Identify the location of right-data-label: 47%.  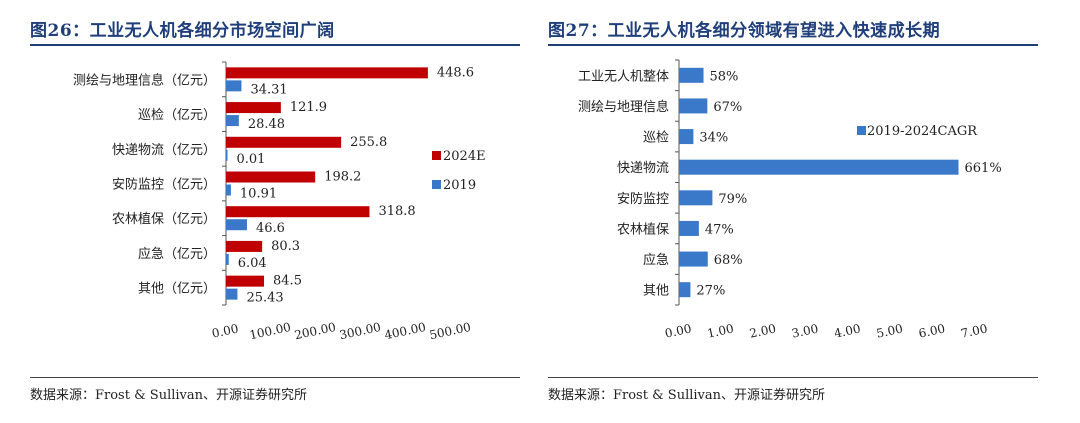
(719, 229).